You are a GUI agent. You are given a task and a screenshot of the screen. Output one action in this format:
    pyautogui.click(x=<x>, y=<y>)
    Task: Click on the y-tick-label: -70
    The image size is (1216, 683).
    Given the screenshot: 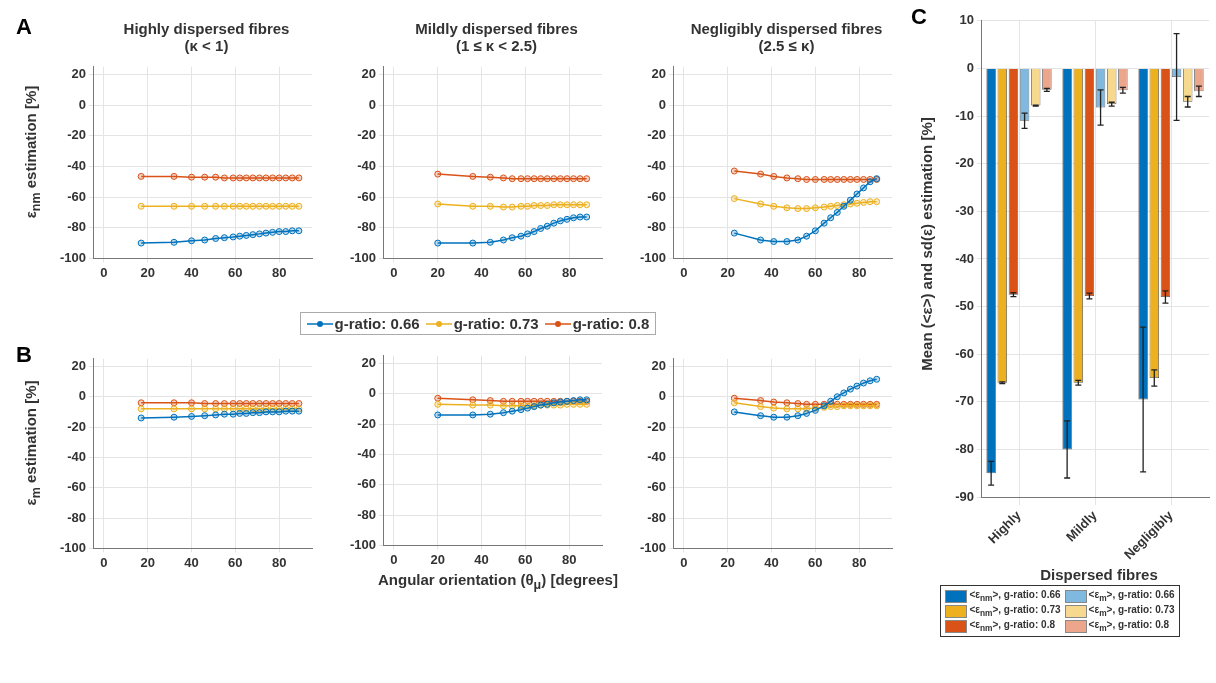 What is the action you would take?
    pyautogui.click(x=964, y=401)
    